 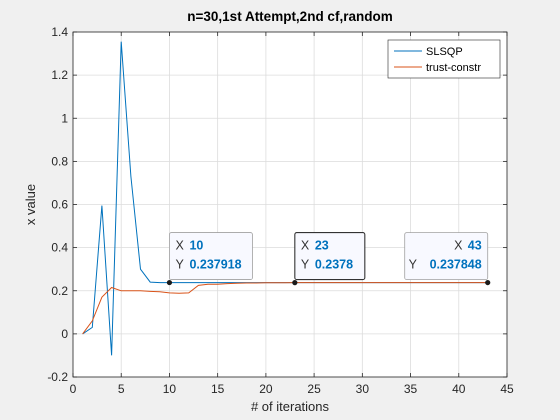 I want to click on y-tick-label: -0.2, so click(x=57, y=377).